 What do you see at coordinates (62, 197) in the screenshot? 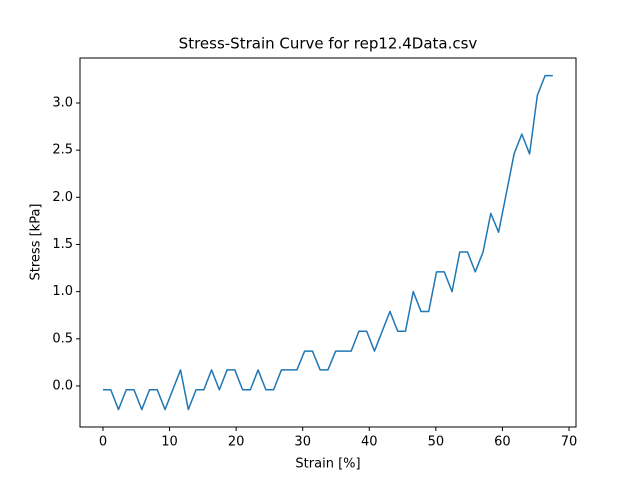
I see `y-tick-label: 2.0` at bounding box center [62, 197].